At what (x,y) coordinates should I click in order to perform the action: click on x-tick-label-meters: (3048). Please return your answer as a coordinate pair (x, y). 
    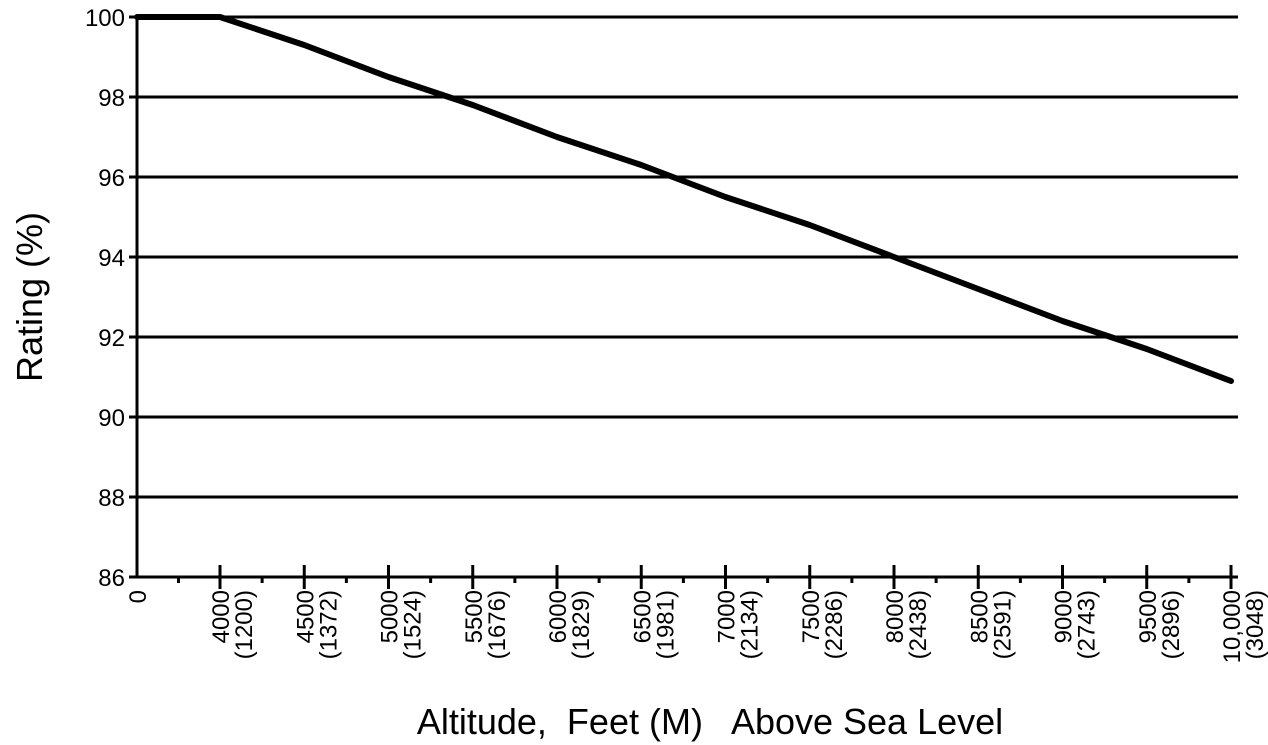
    Looking at the image, I should click on (1255, 624).